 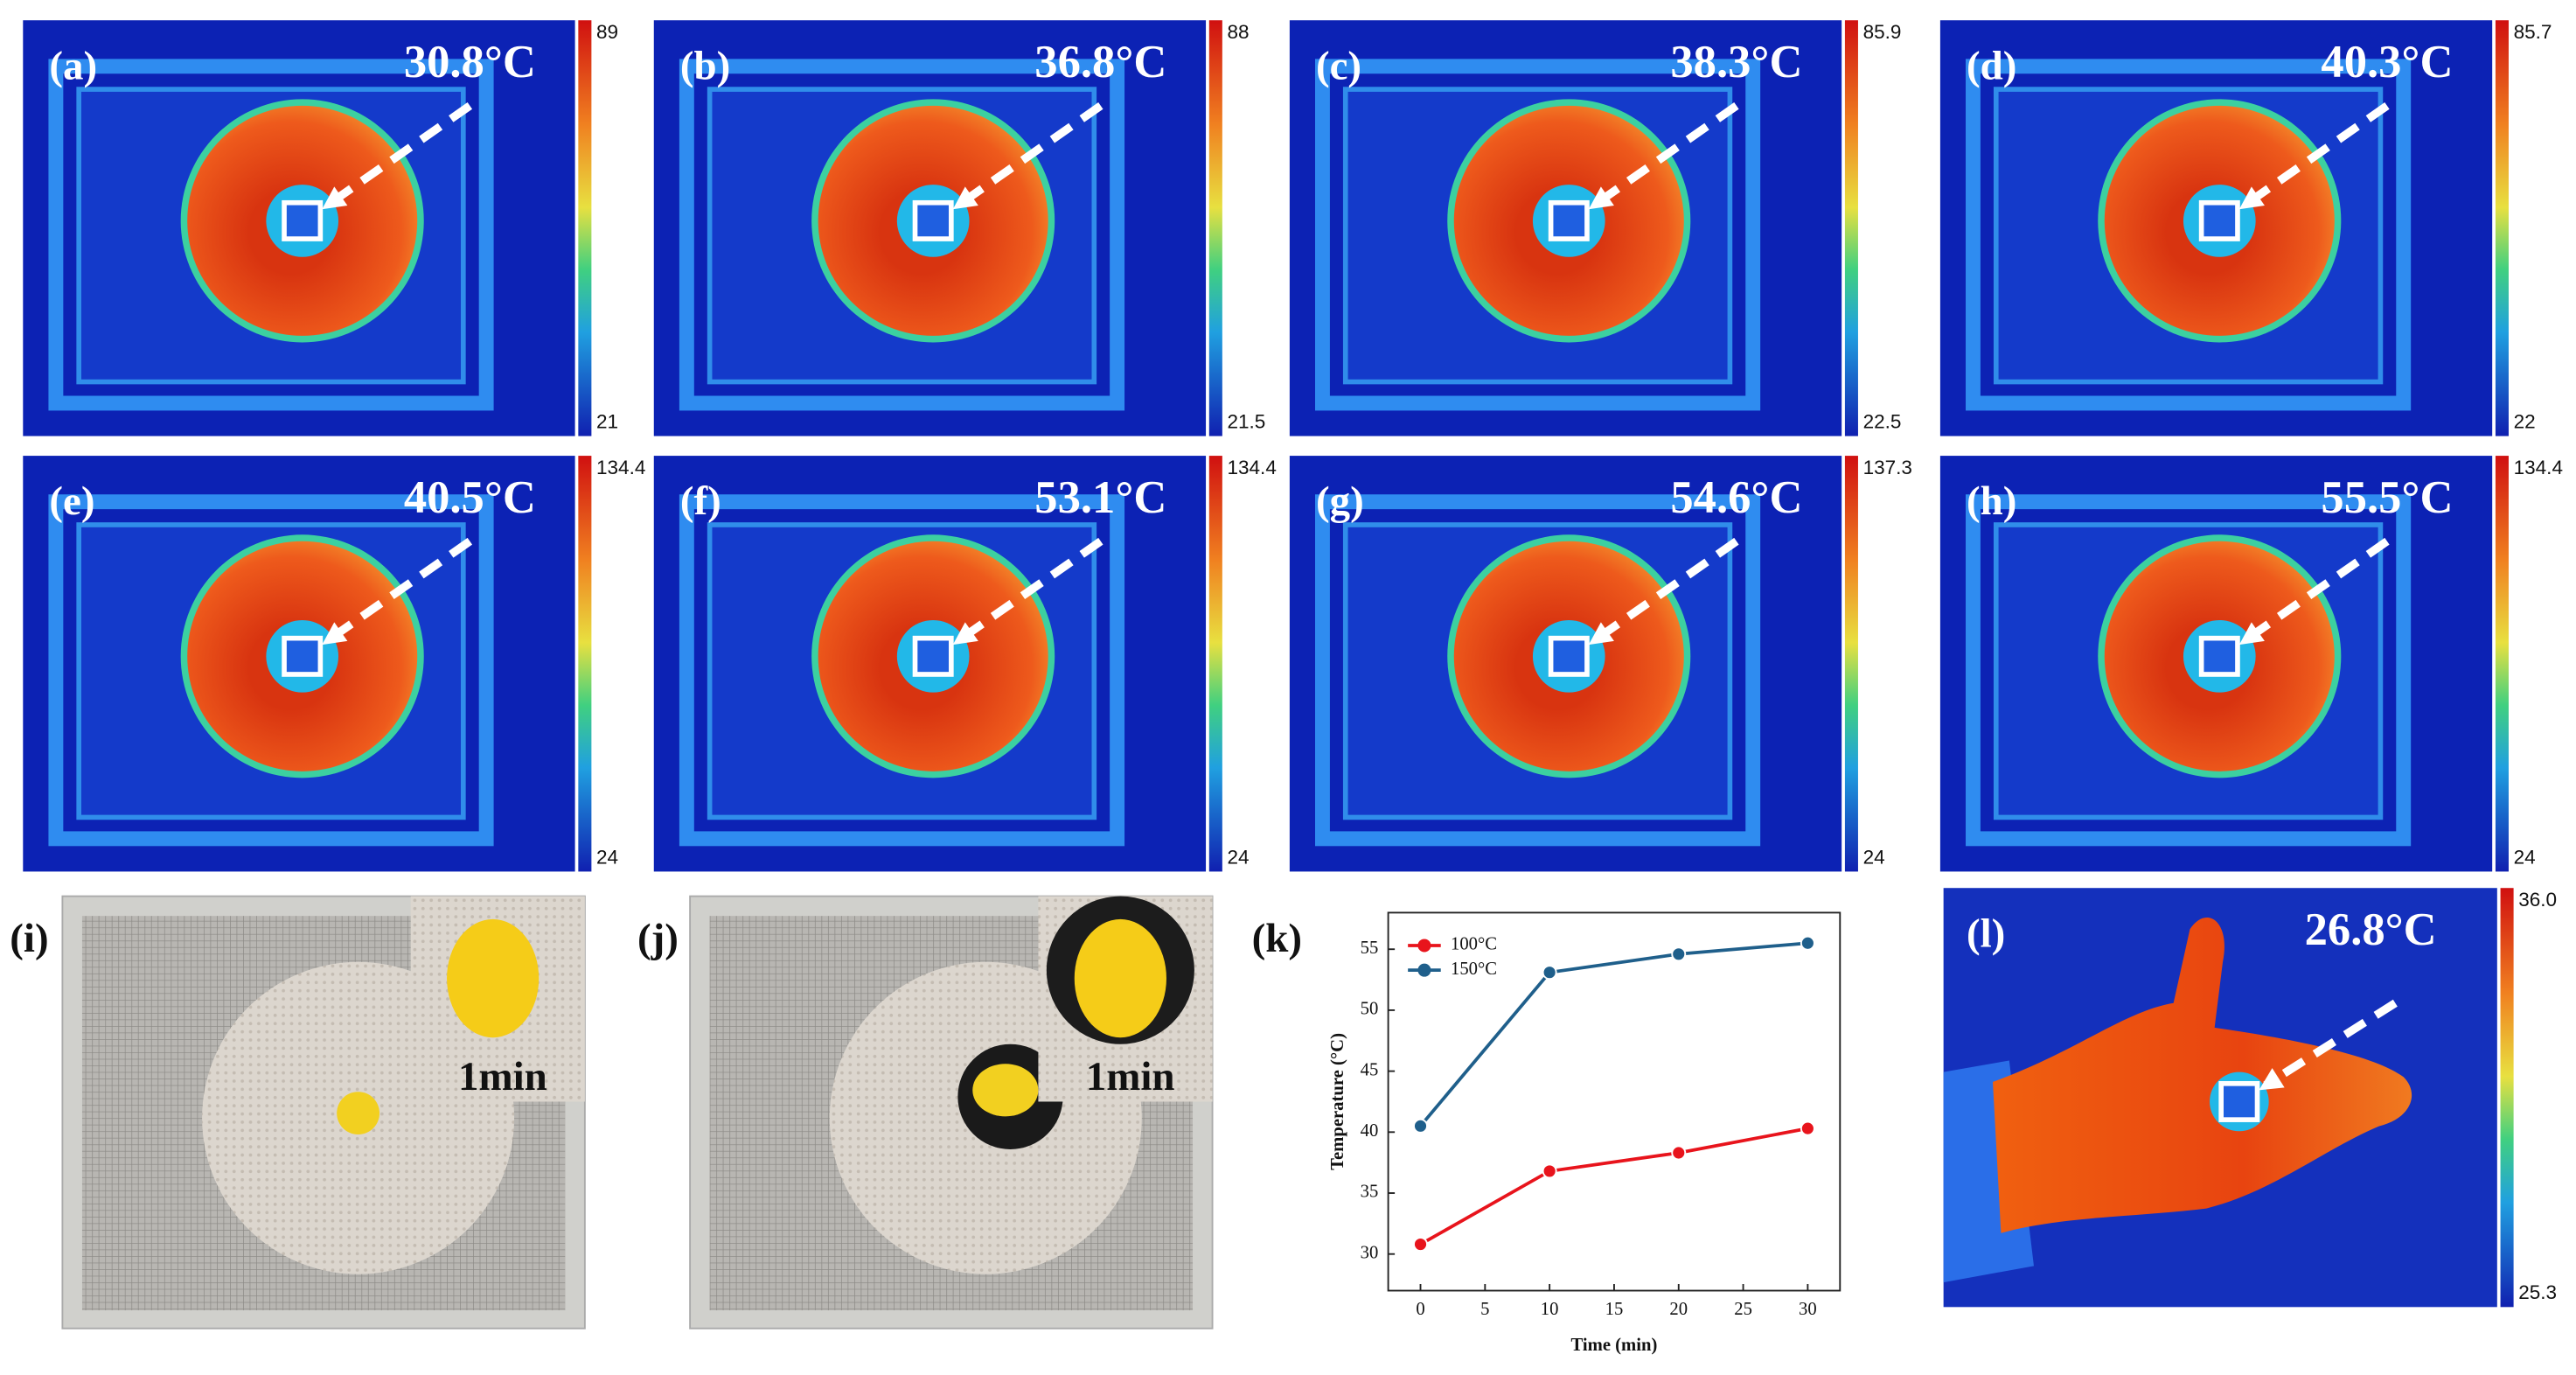 I want to click on x-tick-label: 25, so click(x=1743, y=1309).